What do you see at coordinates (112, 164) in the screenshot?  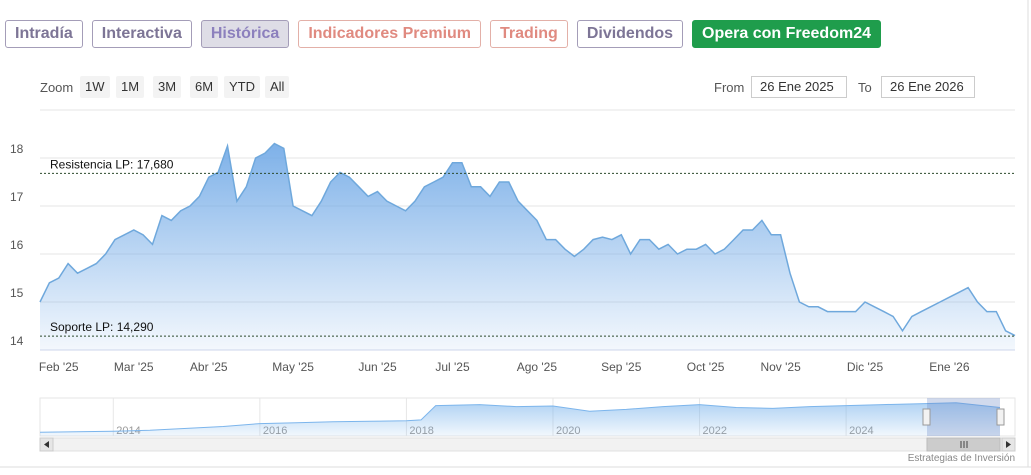 I see `annotation-label: Resistencia LP: 17,680` at bounding box center [112, 164].